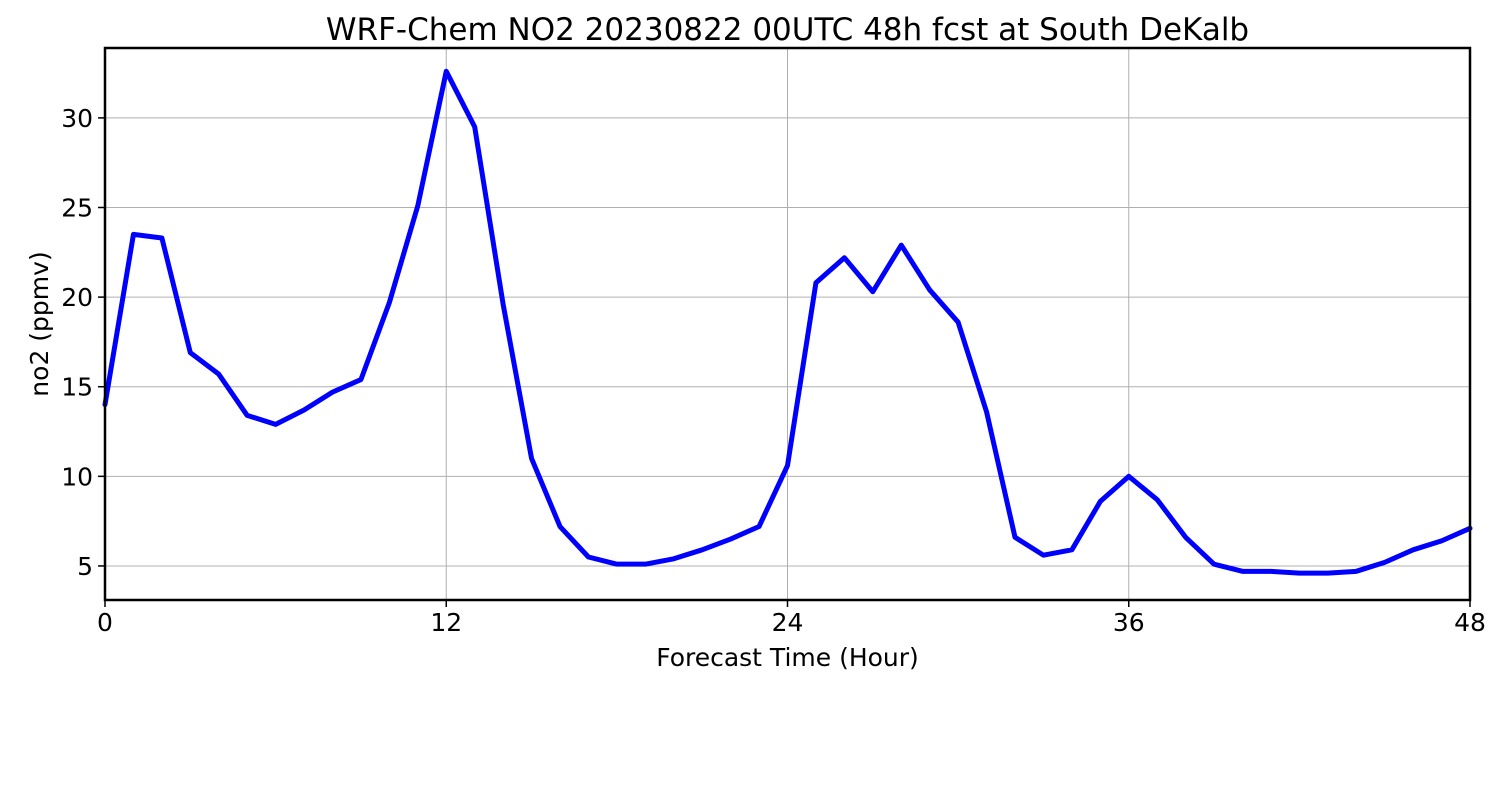  I want to click on y-axis-label: no2 (ppmv), so click(39, 323).